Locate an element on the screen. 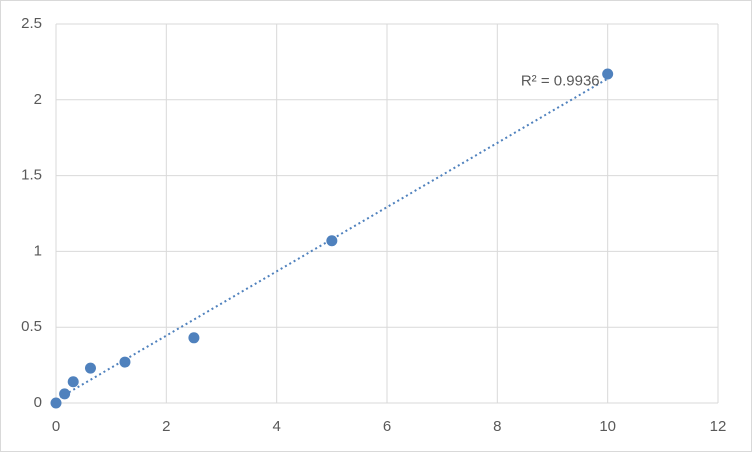 This screenshot has height=452, width=752. y-tick-label: 2.5 is located at coordinates (31, 23).